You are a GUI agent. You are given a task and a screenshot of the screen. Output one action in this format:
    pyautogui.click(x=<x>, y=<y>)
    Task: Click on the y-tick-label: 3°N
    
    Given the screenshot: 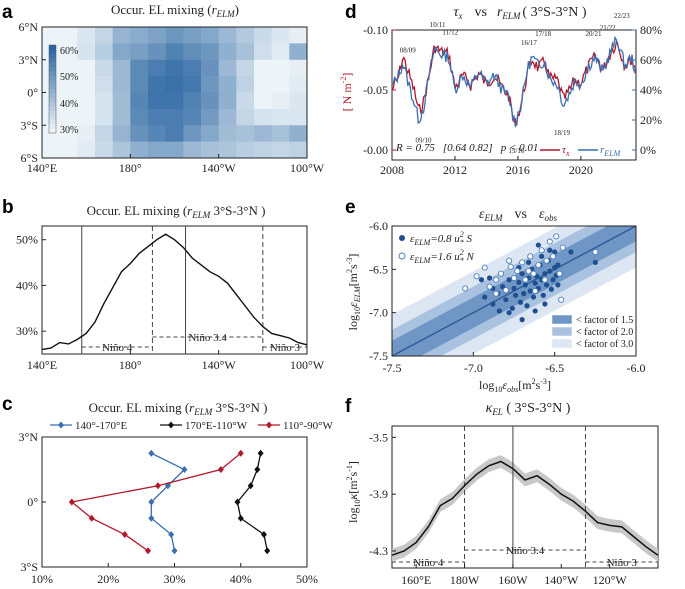 What is the action you would take?
    pyautogui.click(x=29, y=60)
    